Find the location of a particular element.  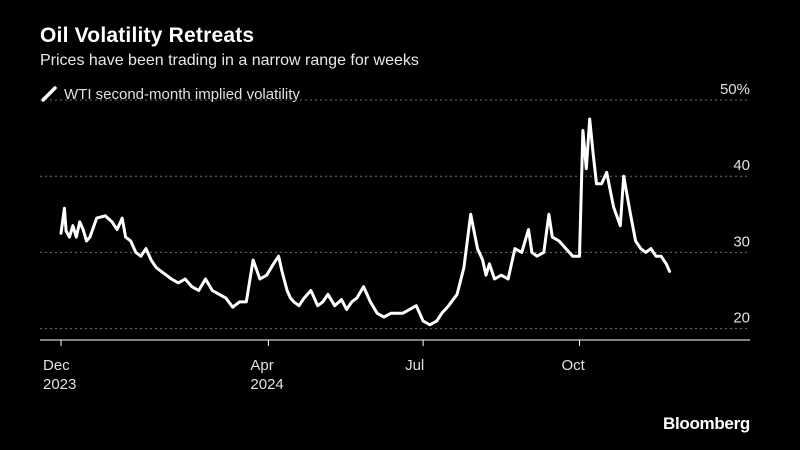

y-tick-label-50: 50% is located at coordinates (735, 89).